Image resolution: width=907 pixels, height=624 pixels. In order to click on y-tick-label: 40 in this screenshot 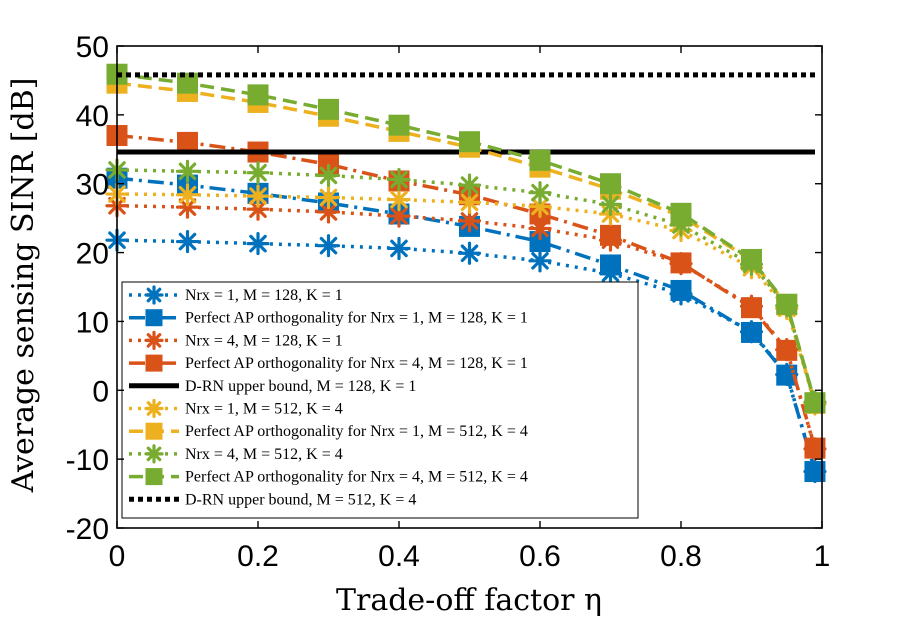, I will do `click(92, 116)`.